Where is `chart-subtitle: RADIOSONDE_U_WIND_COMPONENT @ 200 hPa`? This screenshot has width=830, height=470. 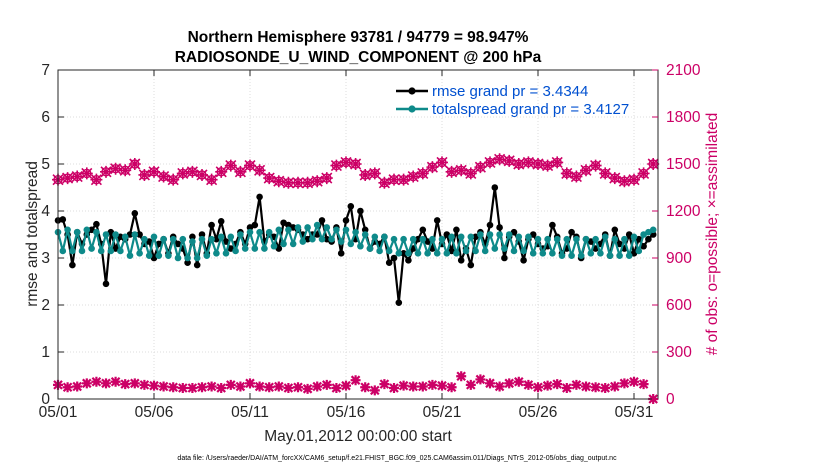
chart-subtitle: RADIOSONDE_U_WIND_COMPONENT @ 200 hPa is located at coordinates (358, 57).